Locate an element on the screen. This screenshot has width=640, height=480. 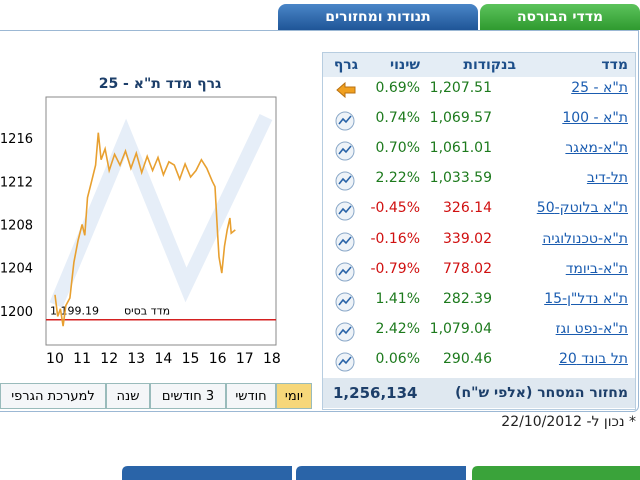
index-link: ת"א-טכנולוגיה is located at coordinates (585, 238).